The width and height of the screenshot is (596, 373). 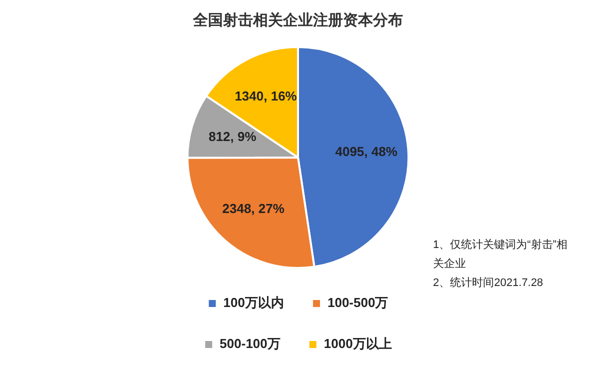 What do you see at coordinates (250, 344) in the screenshot?
I see `legend-label: 500-100万` at bounding box center [250, 344].